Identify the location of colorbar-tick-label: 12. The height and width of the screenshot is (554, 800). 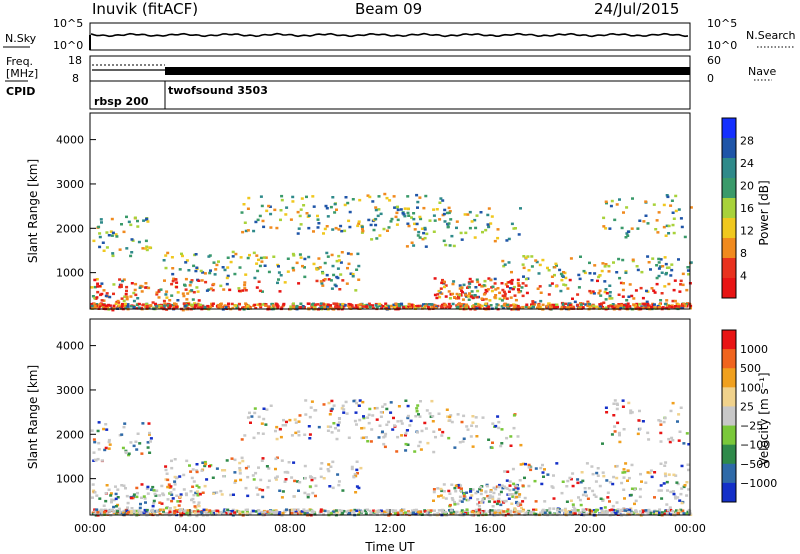
(747, 231).